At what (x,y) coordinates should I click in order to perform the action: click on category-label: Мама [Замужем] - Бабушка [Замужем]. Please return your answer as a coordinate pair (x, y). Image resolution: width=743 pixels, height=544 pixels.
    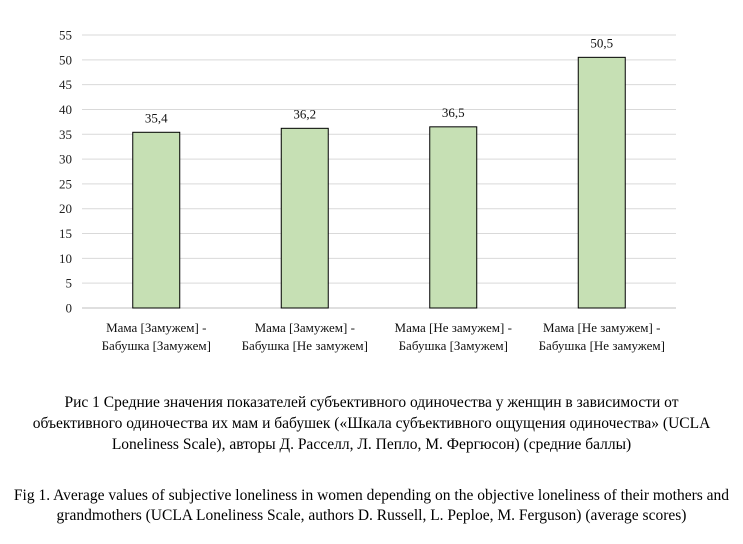
    Looking at the image, I should click on (156, 336).